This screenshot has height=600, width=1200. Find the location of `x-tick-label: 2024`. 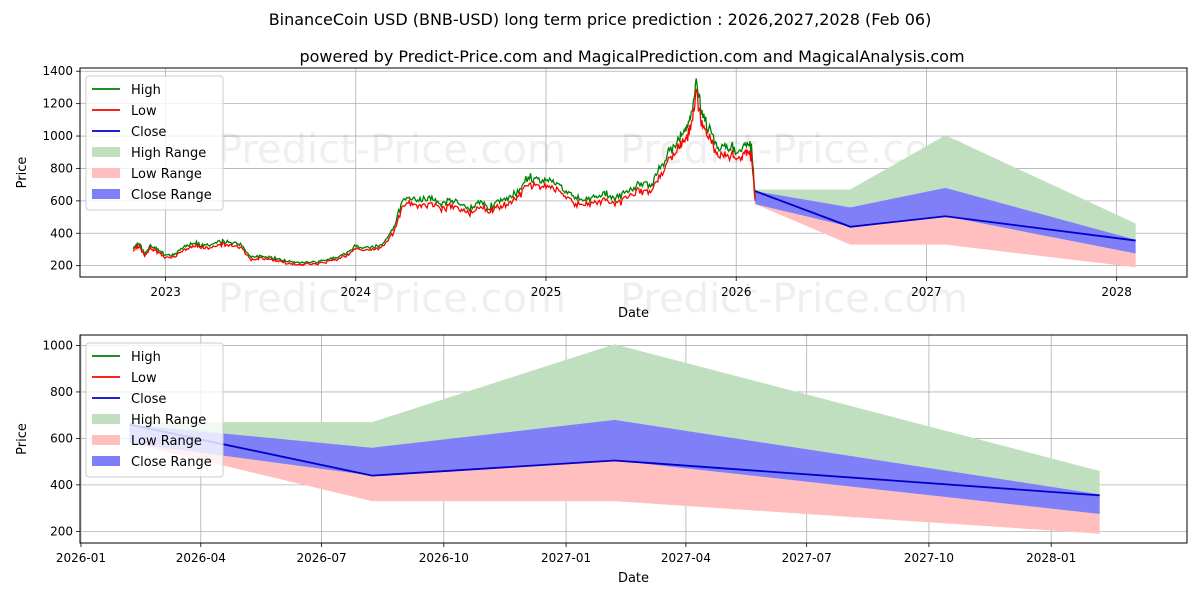

x-tick-label: 2024 is located at coordinates (356, 292).